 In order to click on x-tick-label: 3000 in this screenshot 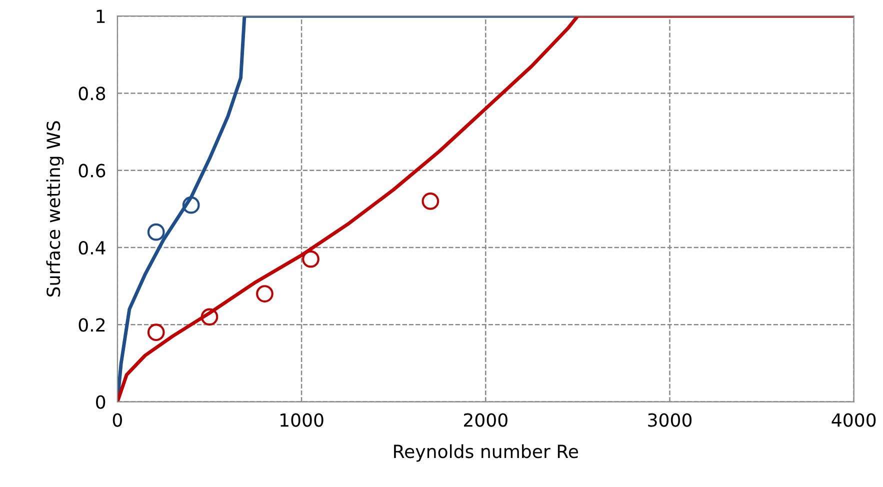, I will do `click(670, 420)`.